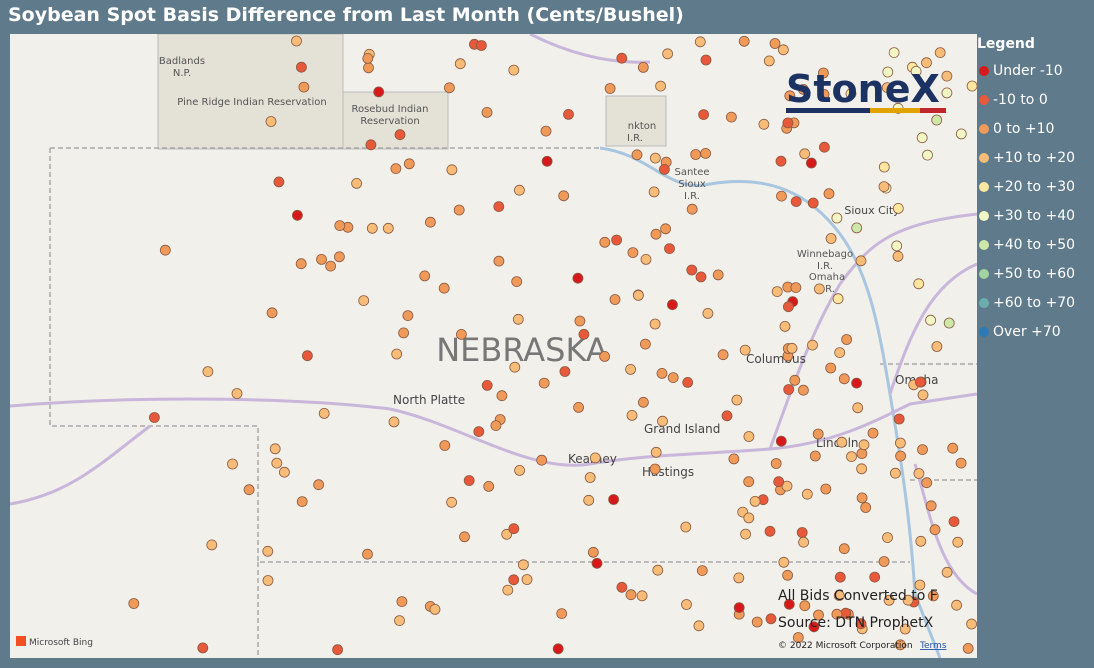 Image resolution: width=1094 pixels, height=668 pixels. Describe the element at coordinates (1006, 44) in the screenshot. I see `legend-title: Legend` at that location.